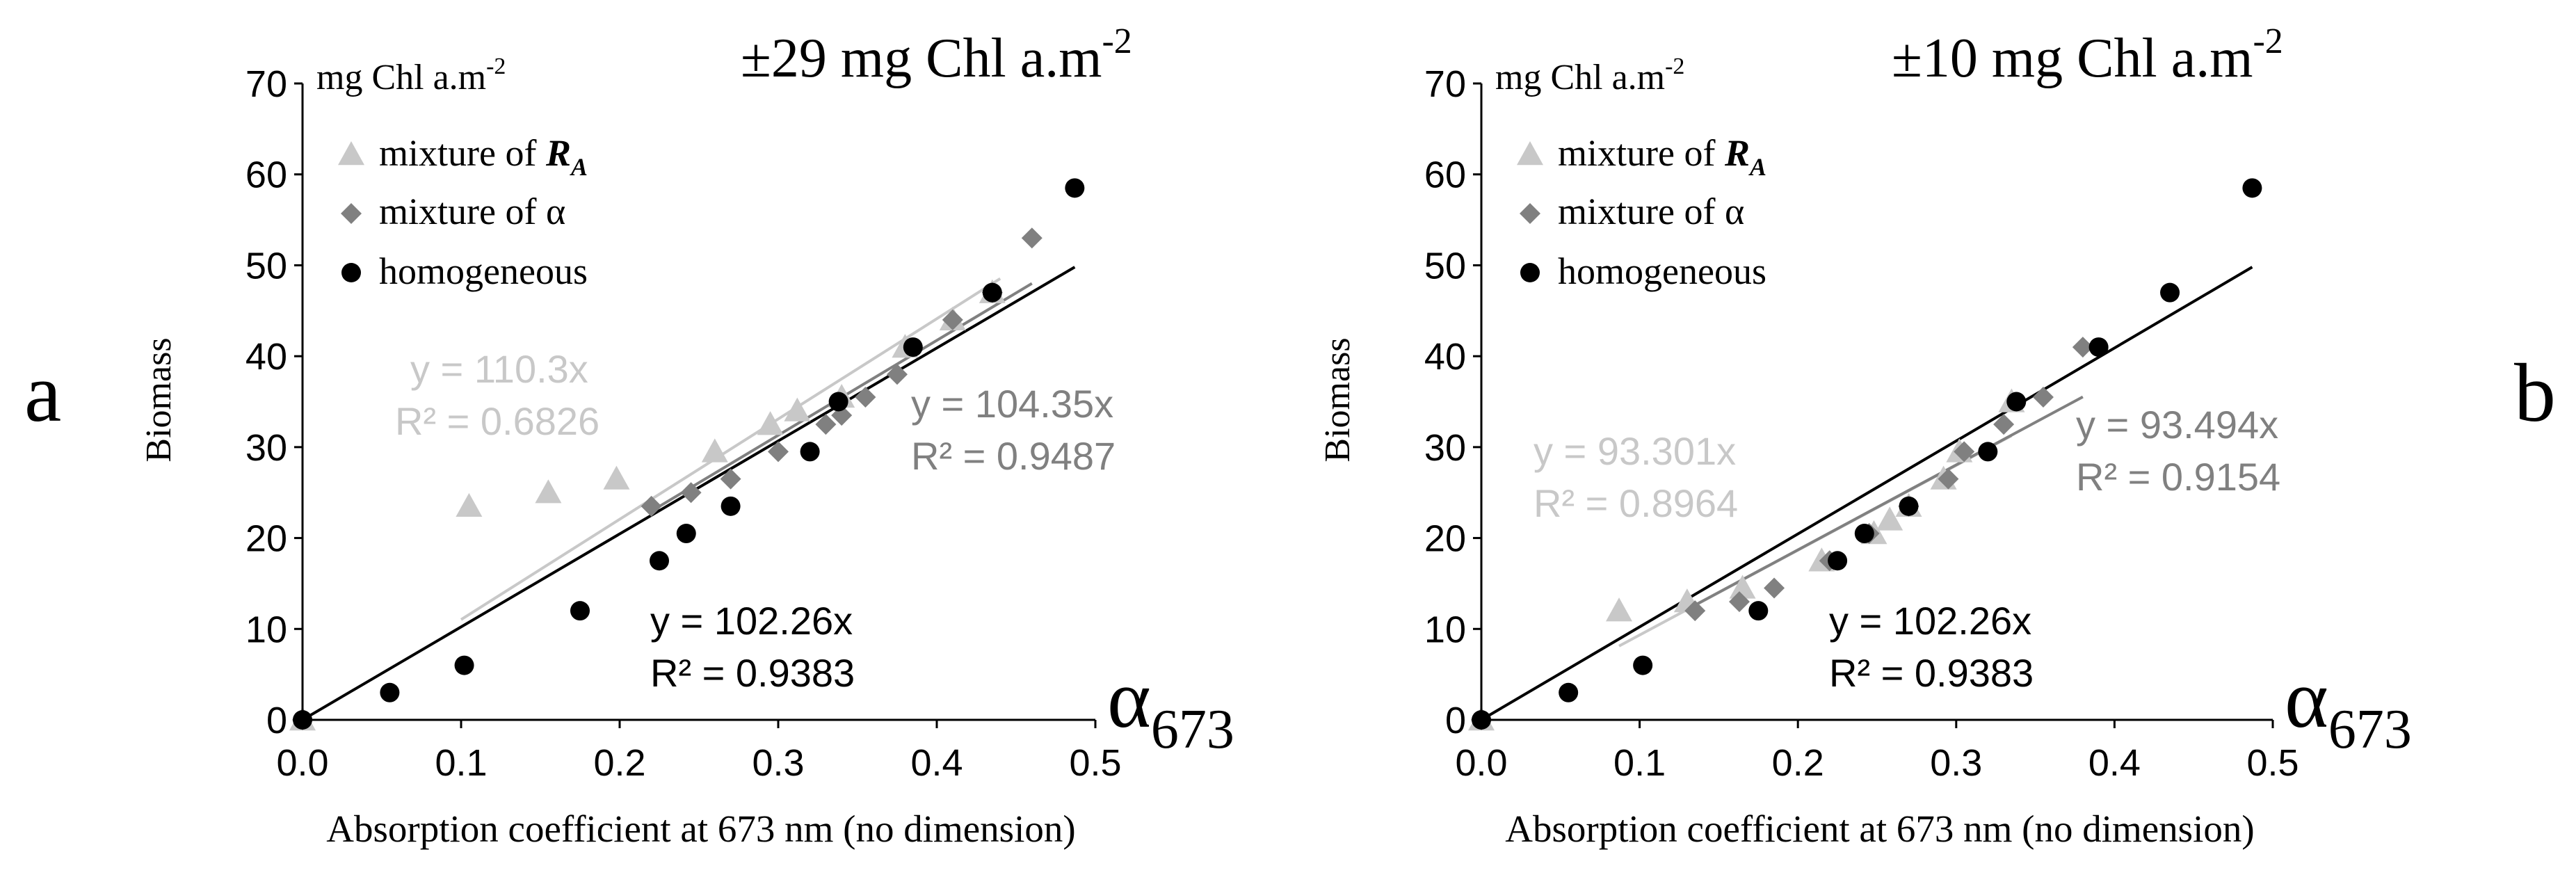 The height and width of the screenshot is (884, 2576). I want to click on legend-marker-homog, so click(351, 272).